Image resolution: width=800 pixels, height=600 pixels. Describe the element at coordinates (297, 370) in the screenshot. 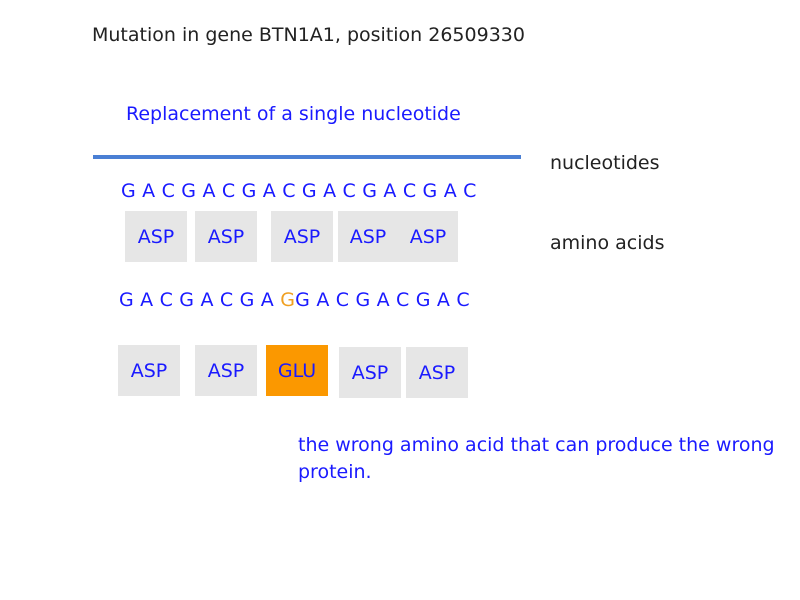

I see `mutated-amino-acid-box: GLU` at that location.